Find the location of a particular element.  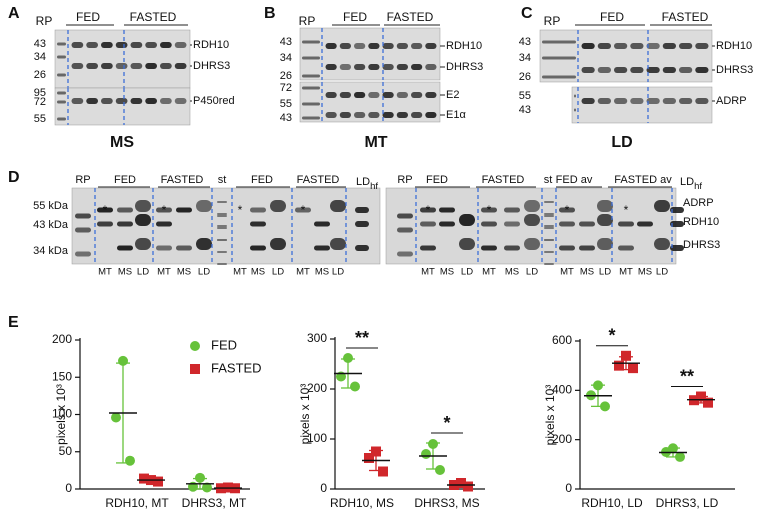

legend-marker is located at coordinates (195, 346).